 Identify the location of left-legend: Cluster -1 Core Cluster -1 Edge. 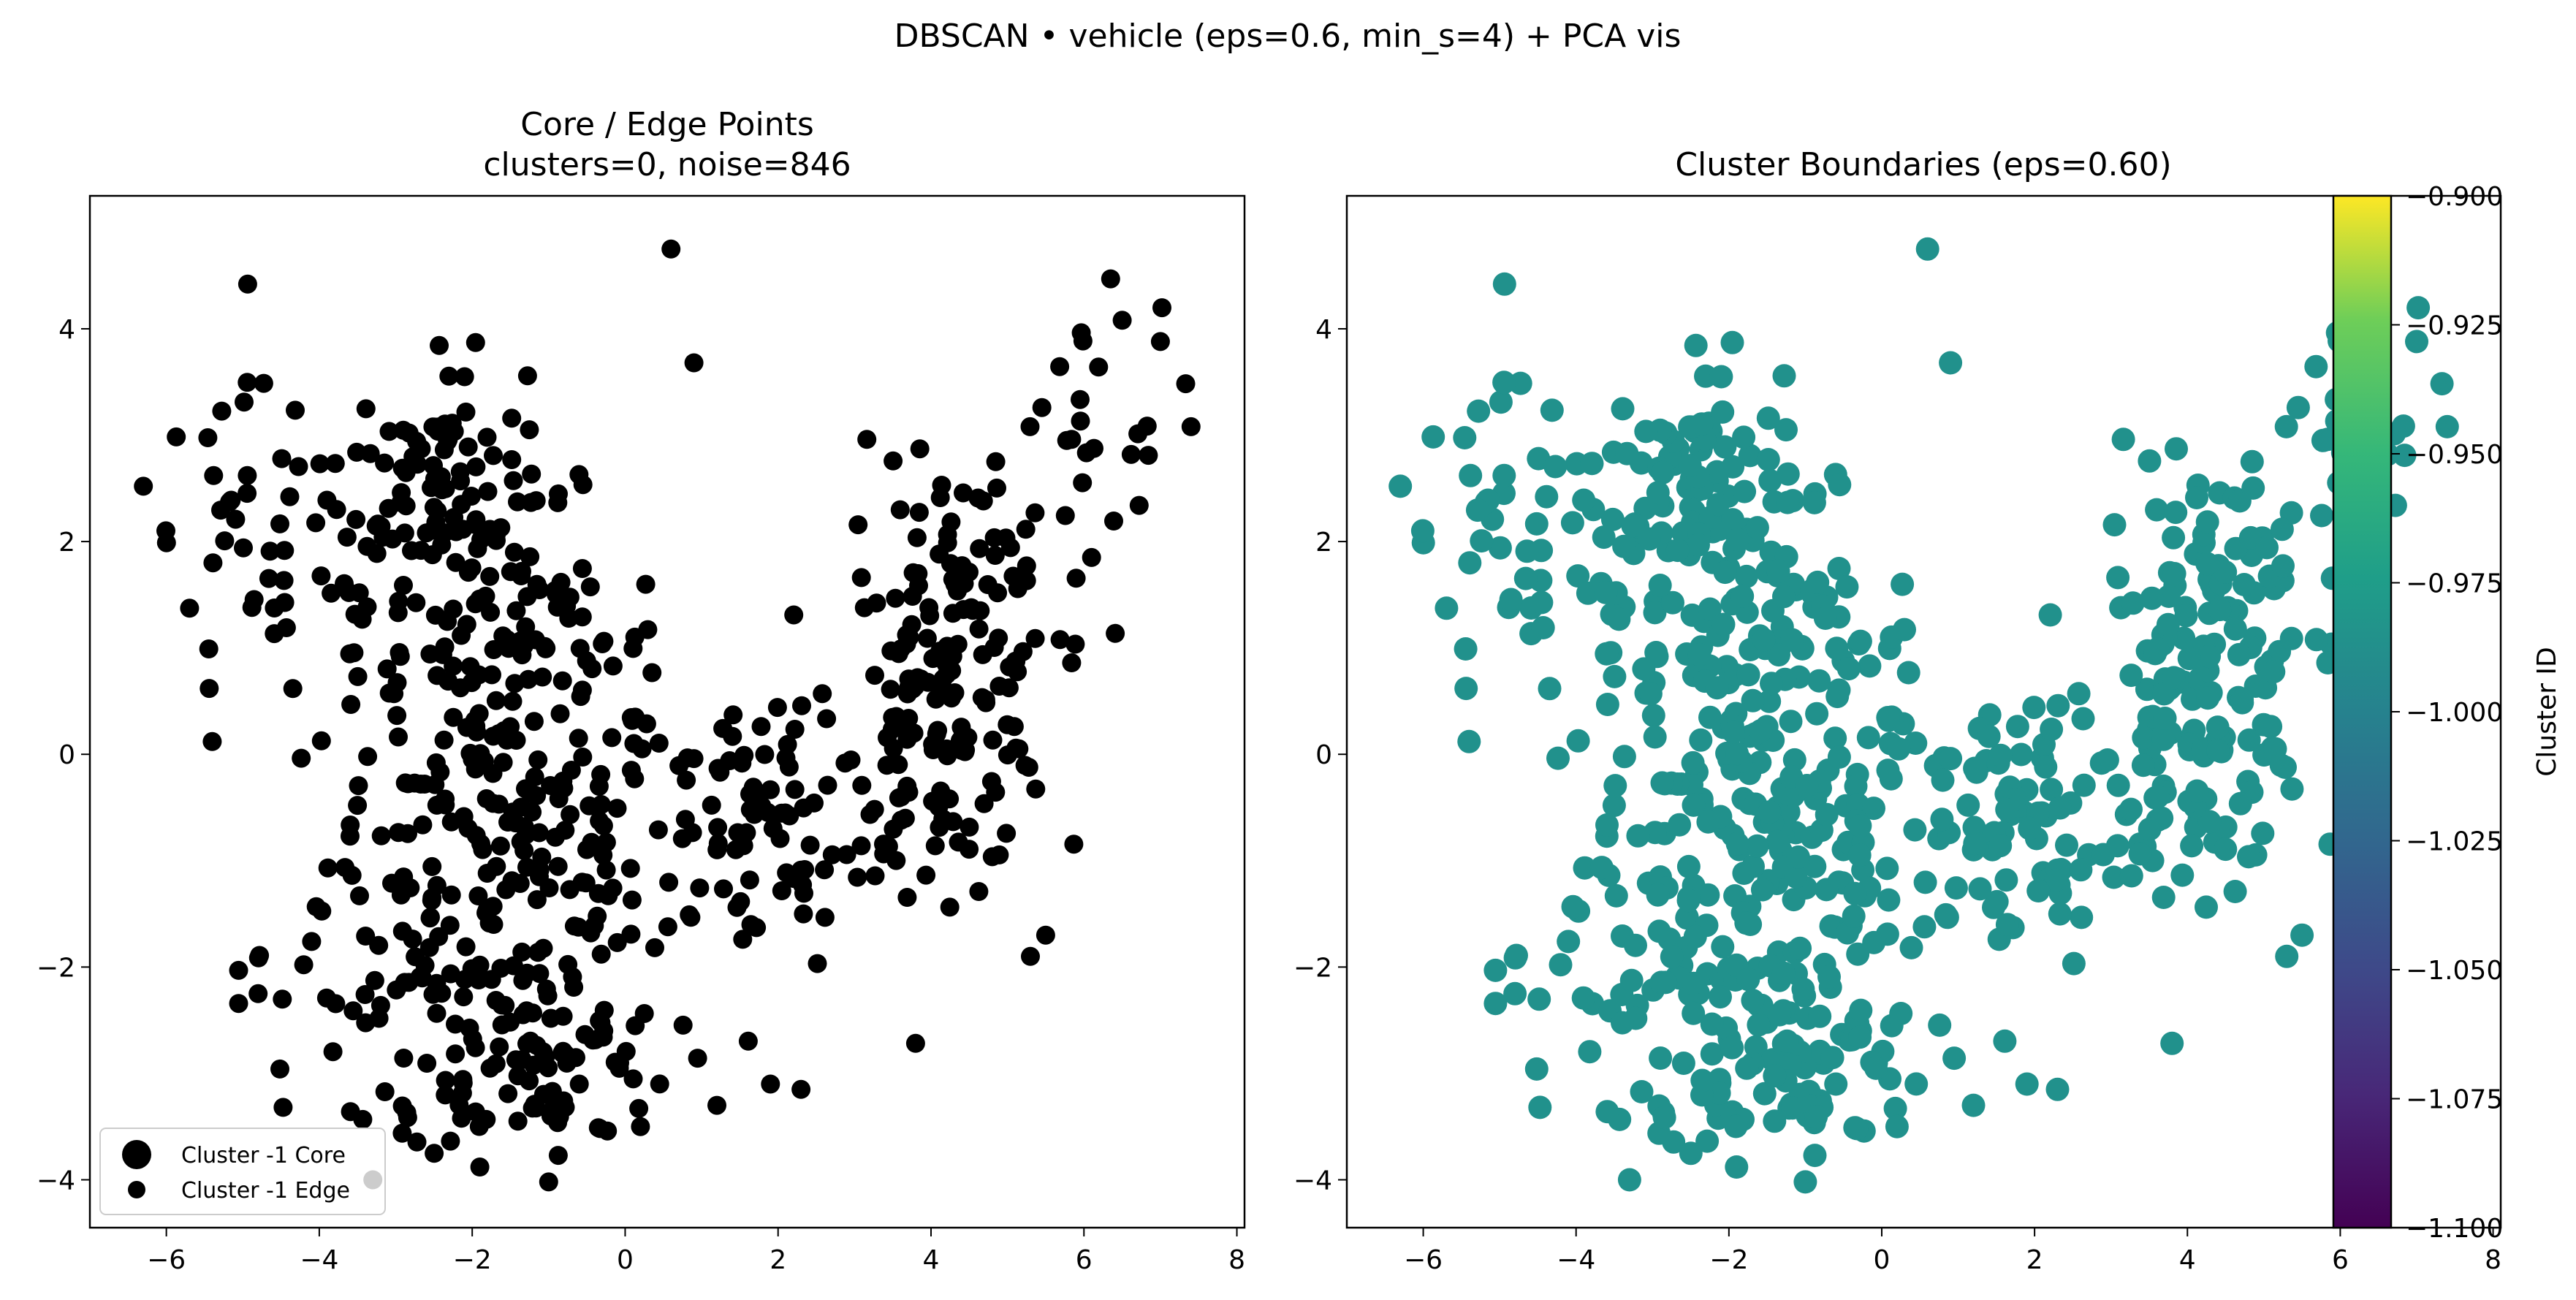
(242, 1171).